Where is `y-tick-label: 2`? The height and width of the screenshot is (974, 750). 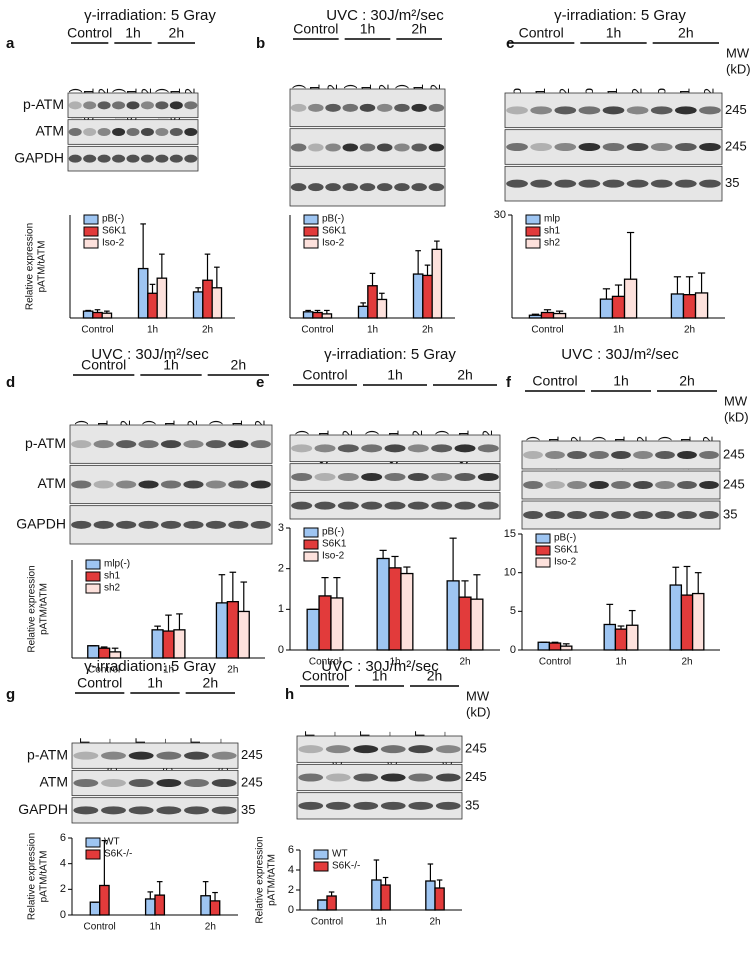 y-tick-label: 2 is located at coordinates (291, 890).